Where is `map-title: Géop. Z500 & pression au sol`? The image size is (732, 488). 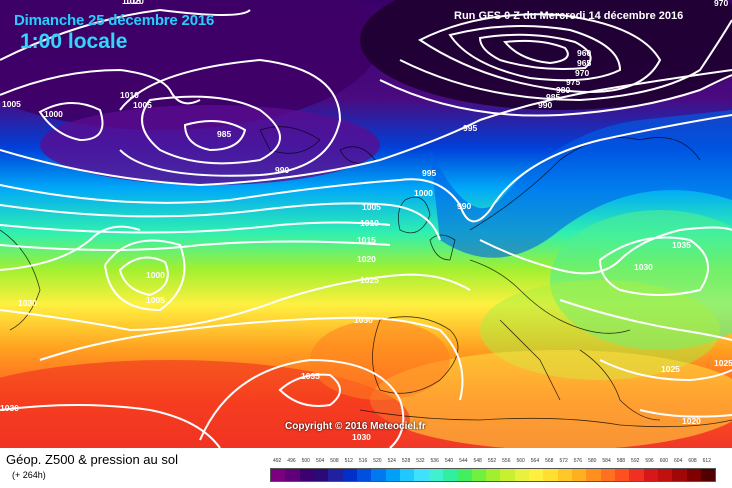 map-title: Géop. Z500 & pression au sol is located at coordinates (92, 459).